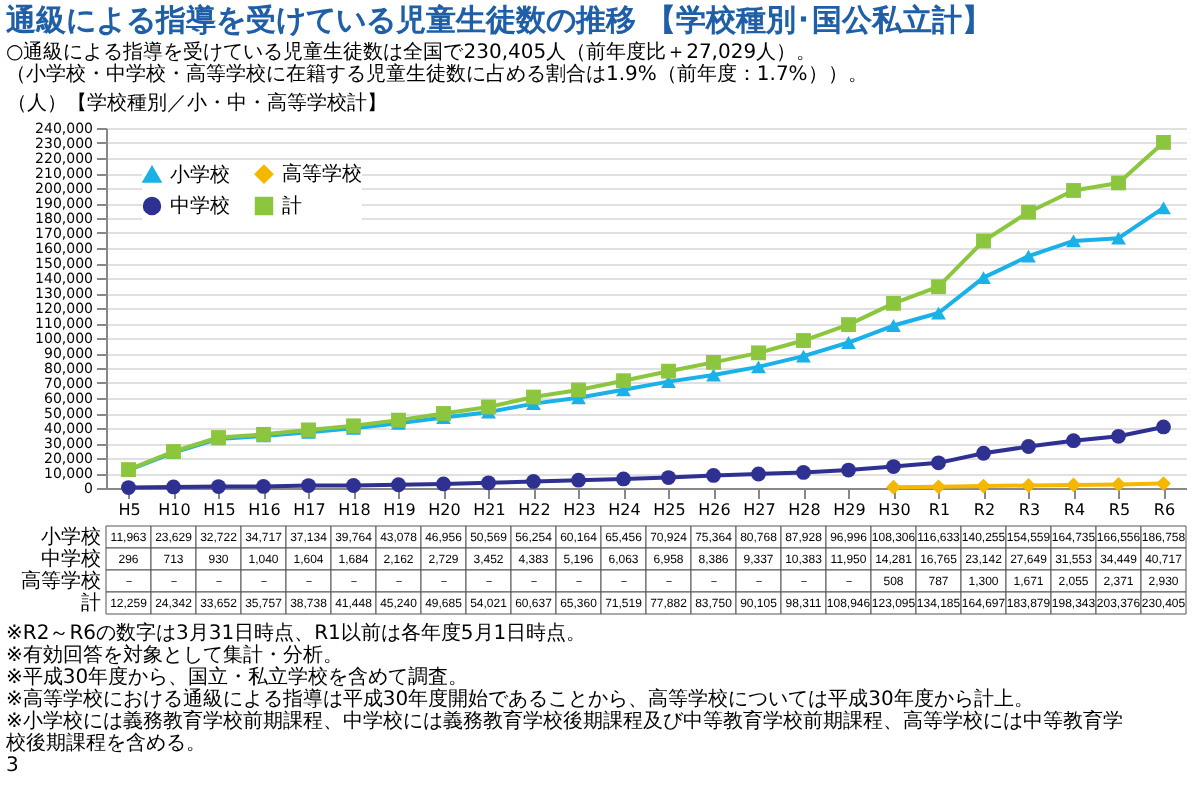 This screenshot has height=800, width=1200. Describe the element at coordinates (61, 582) in the screenshot. I see `text: 高等学校` at that location.